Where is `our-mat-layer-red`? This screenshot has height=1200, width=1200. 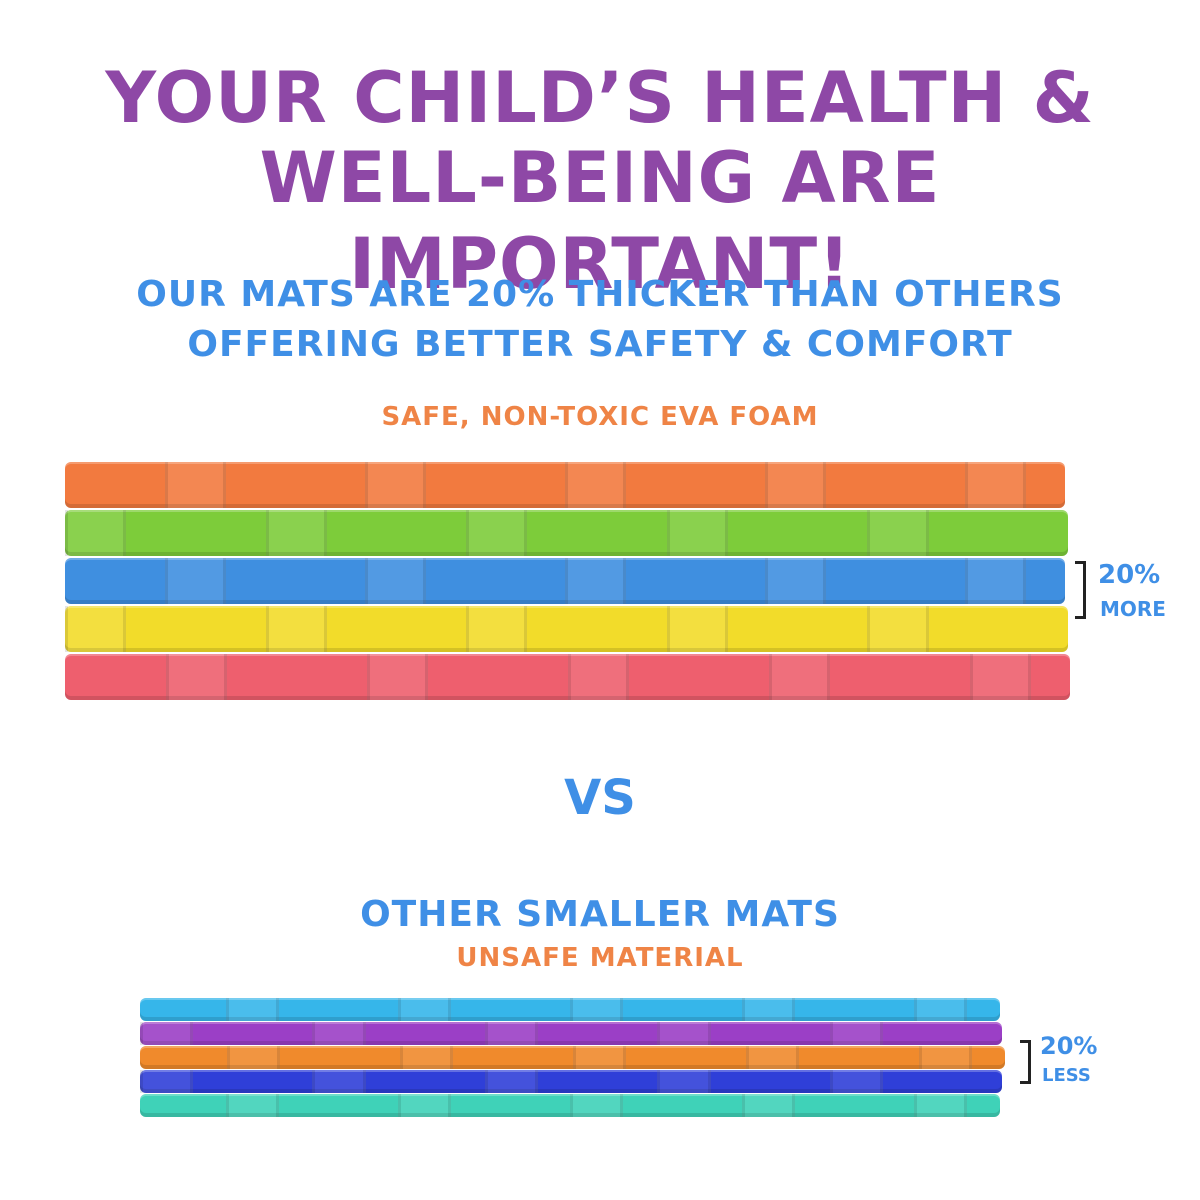 our-mat-layer-red is located at coordinates (567, 677).